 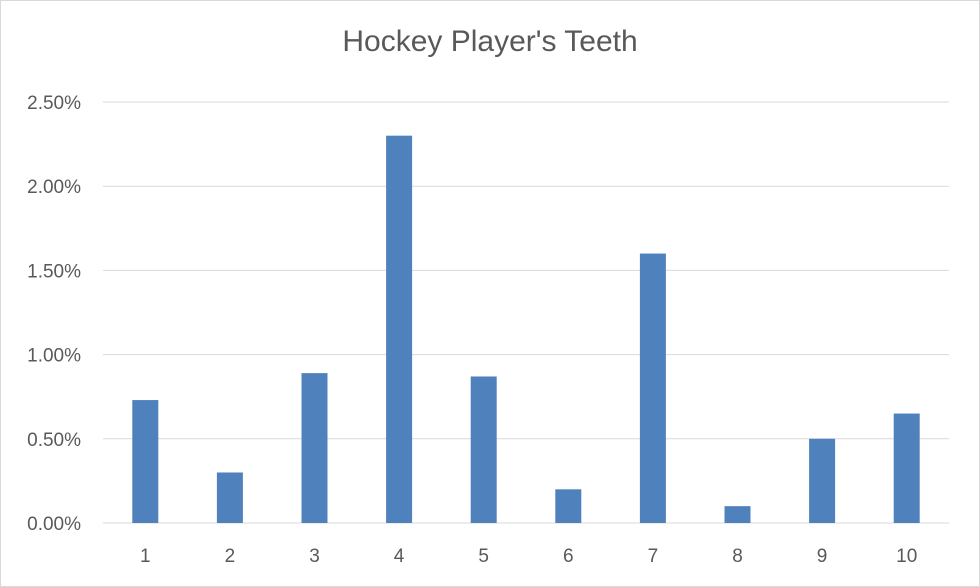 What do you see at coordinates (528, 556) in the screenshot?
I see `x-axis-tick-labels: 1 2 3 4 5 6 7 8 9 10` at bounding box center [528, 556].